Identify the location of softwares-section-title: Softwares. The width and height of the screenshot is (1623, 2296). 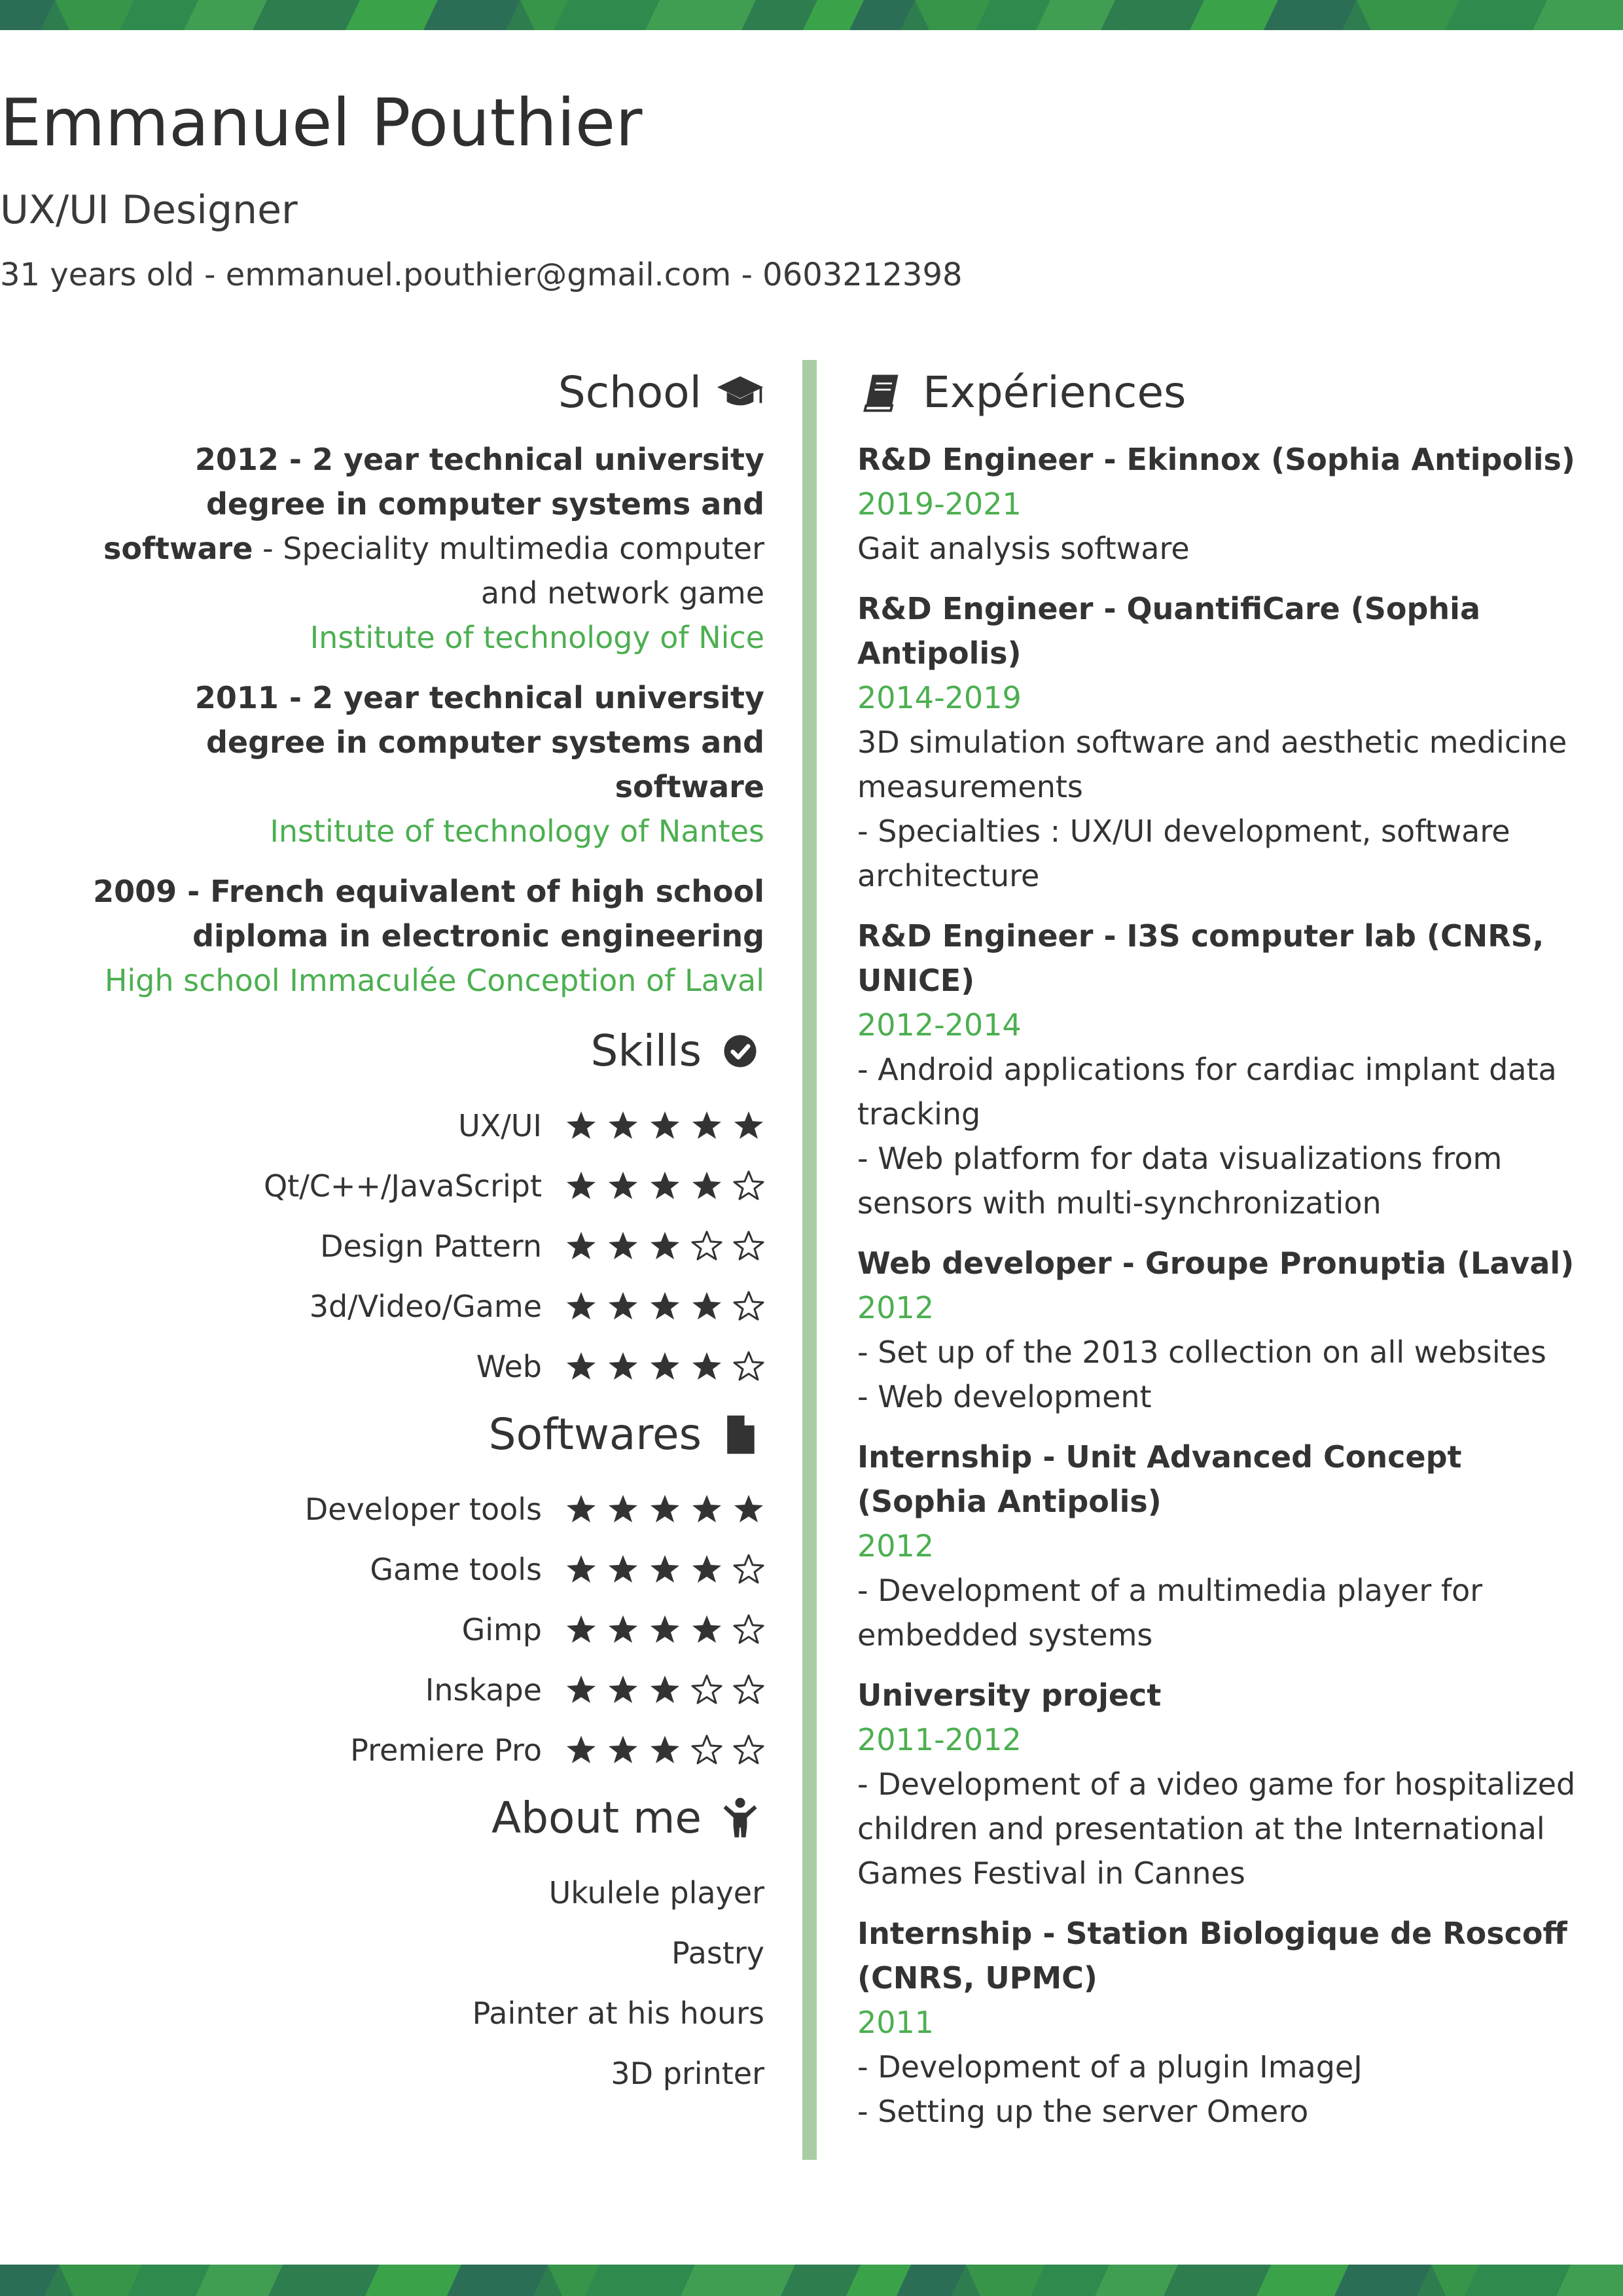
(414, 1434).